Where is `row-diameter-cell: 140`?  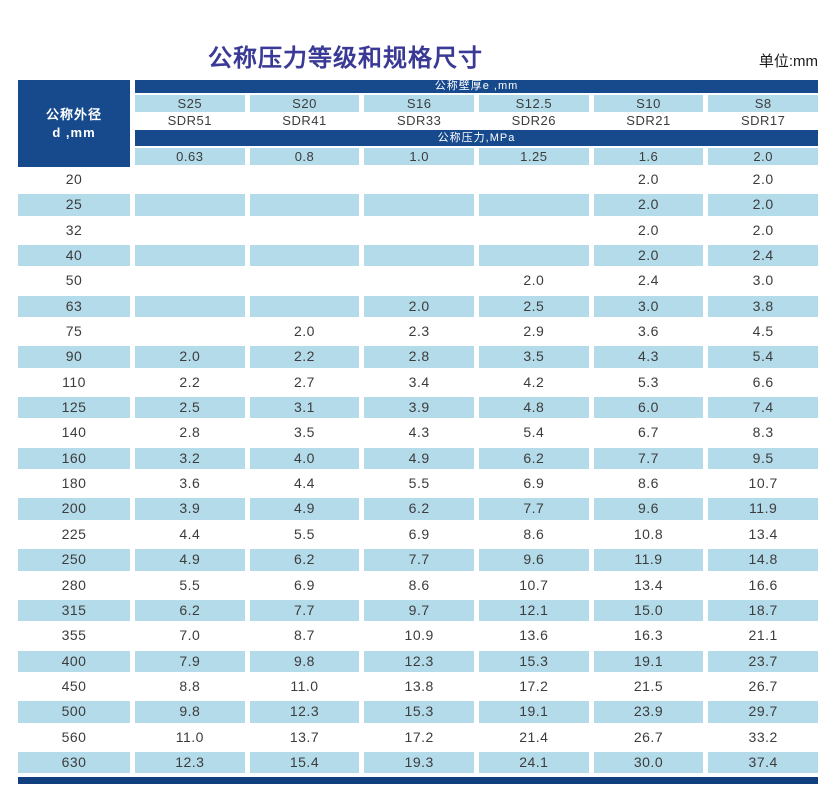 row-diameter-cell: 140 is located at coordinates (74, 433).